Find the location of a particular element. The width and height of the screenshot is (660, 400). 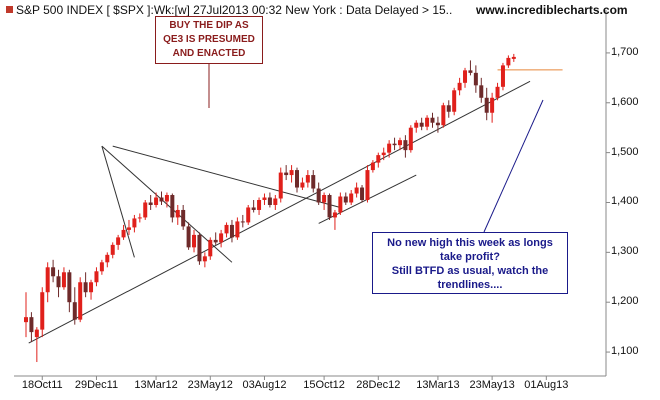

y-tick-label: 1,600 is located at coordinates (625, 101).